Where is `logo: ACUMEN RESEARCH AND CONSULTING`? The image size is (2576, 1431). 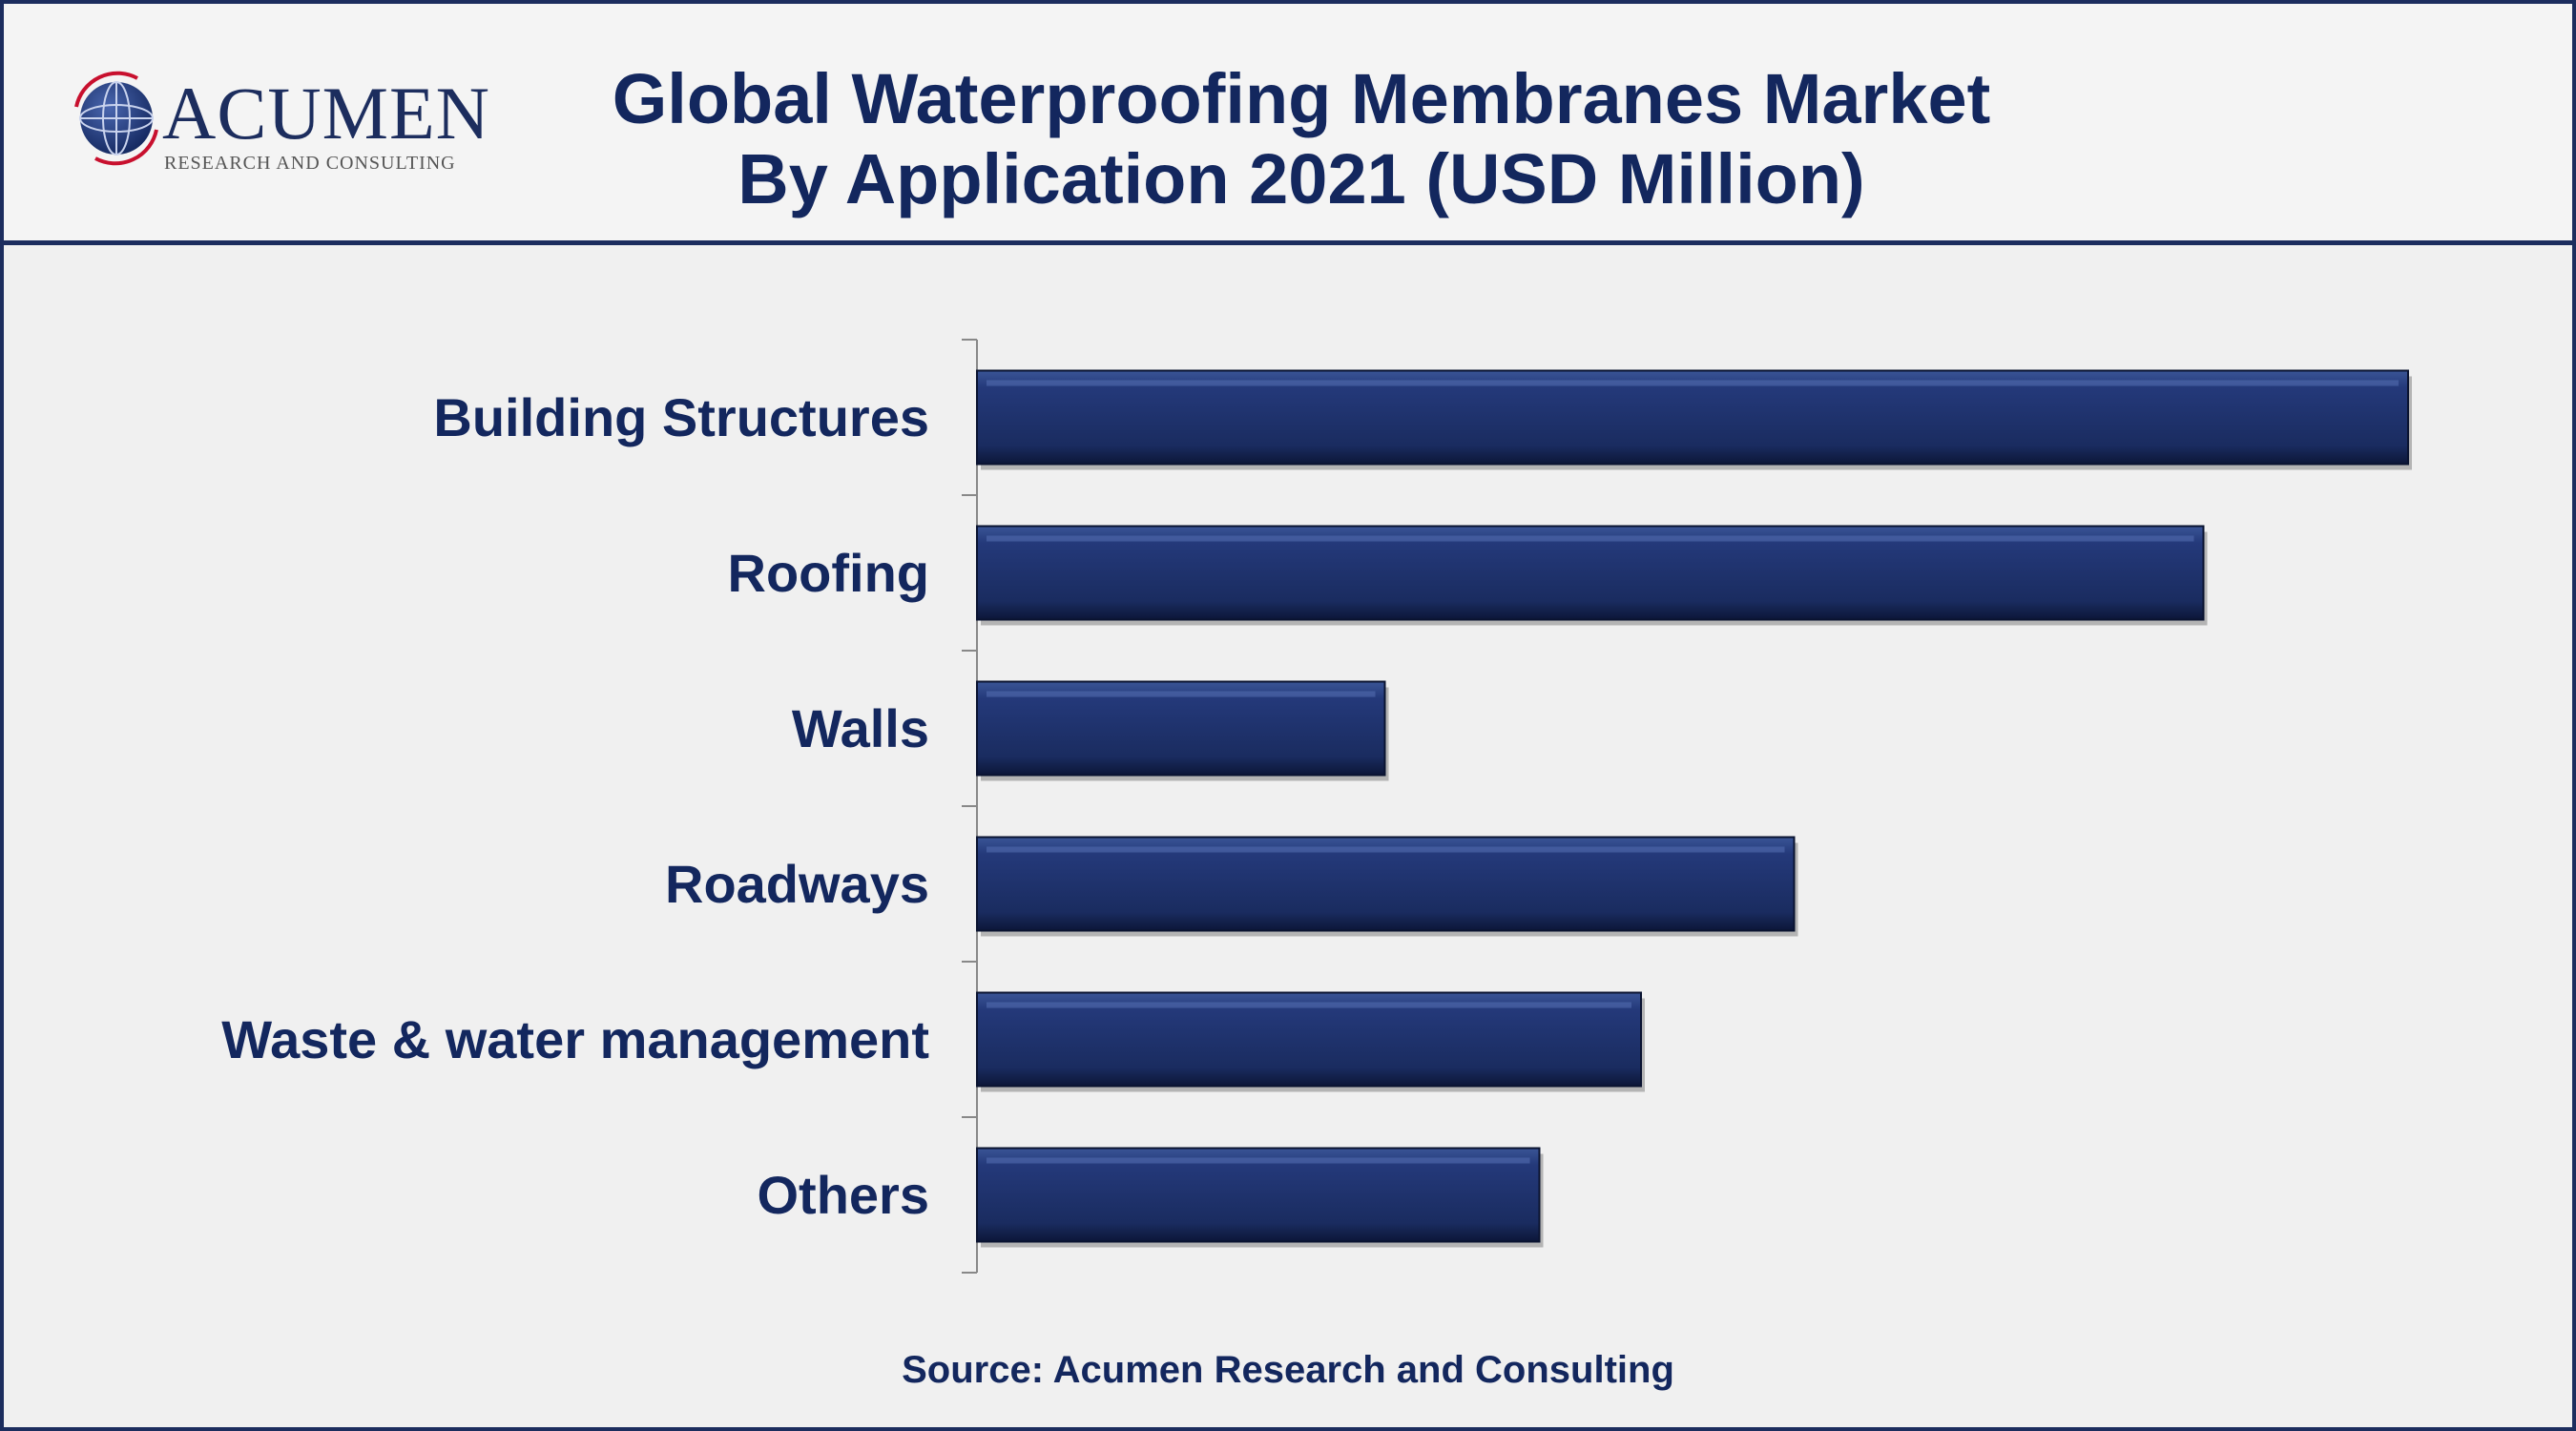
logo: ACUMEN RESEARCH AND CONSULTING is located at coordinates (280, 126).